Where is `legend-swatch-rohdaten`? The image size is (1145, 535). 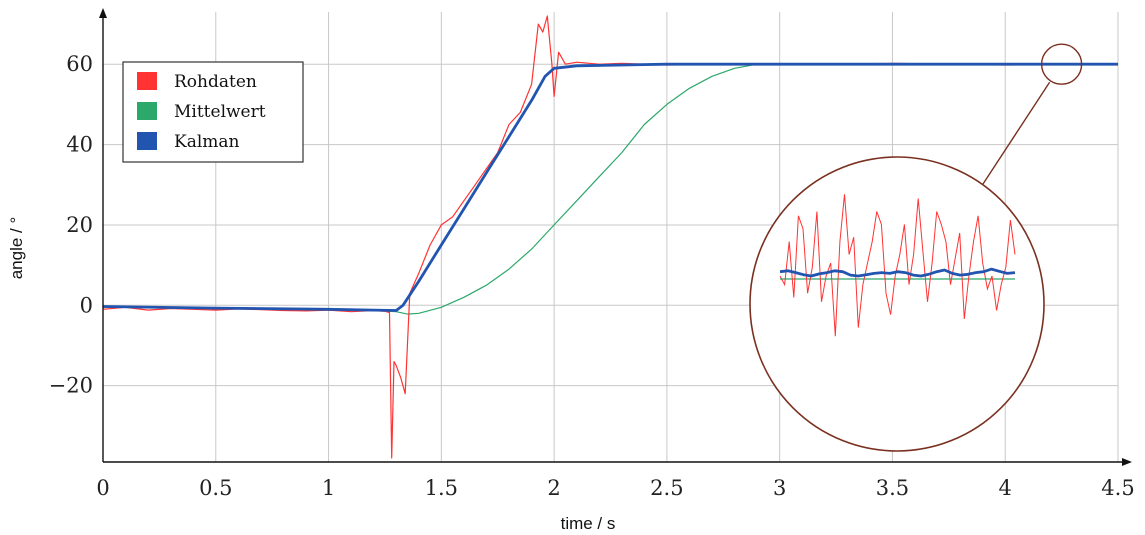
legend-swatch-rohdaten is located at coordinates (147, 81).